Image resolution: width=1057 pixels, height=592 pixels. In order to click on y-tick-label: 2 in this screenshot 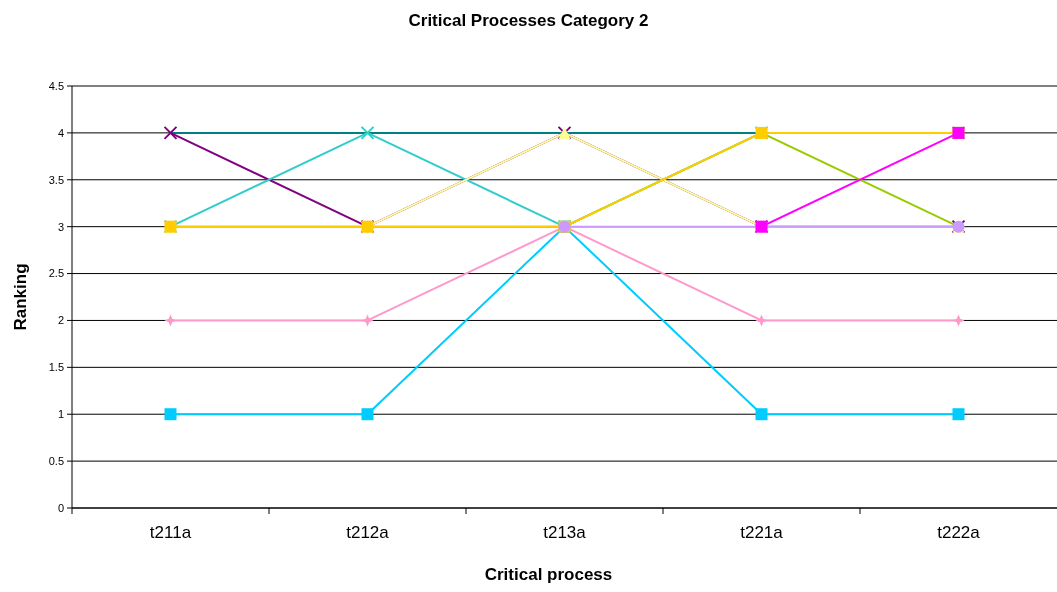, I will do `click(60, 320)`.